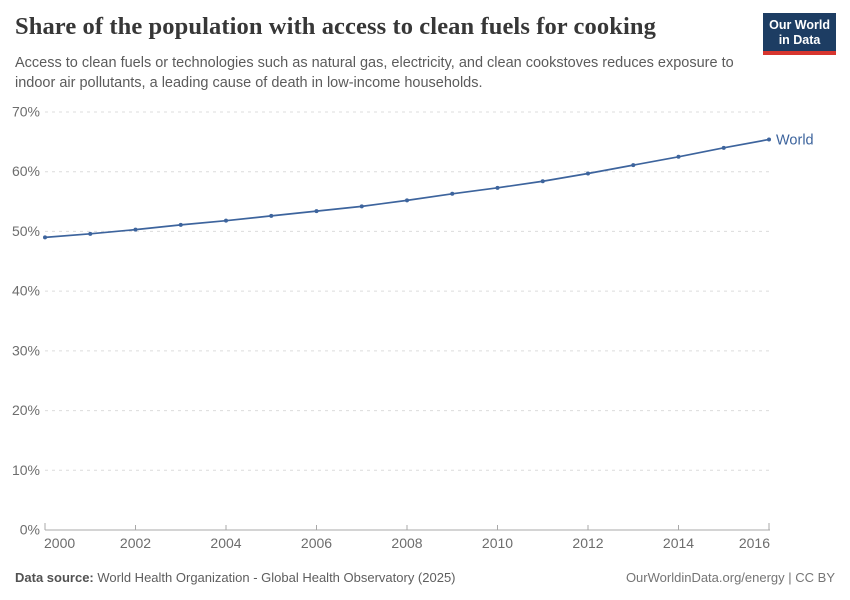 This screenshot has height=600, width=850. I want to click on x-tick-label: 2014, so click(678, 543).